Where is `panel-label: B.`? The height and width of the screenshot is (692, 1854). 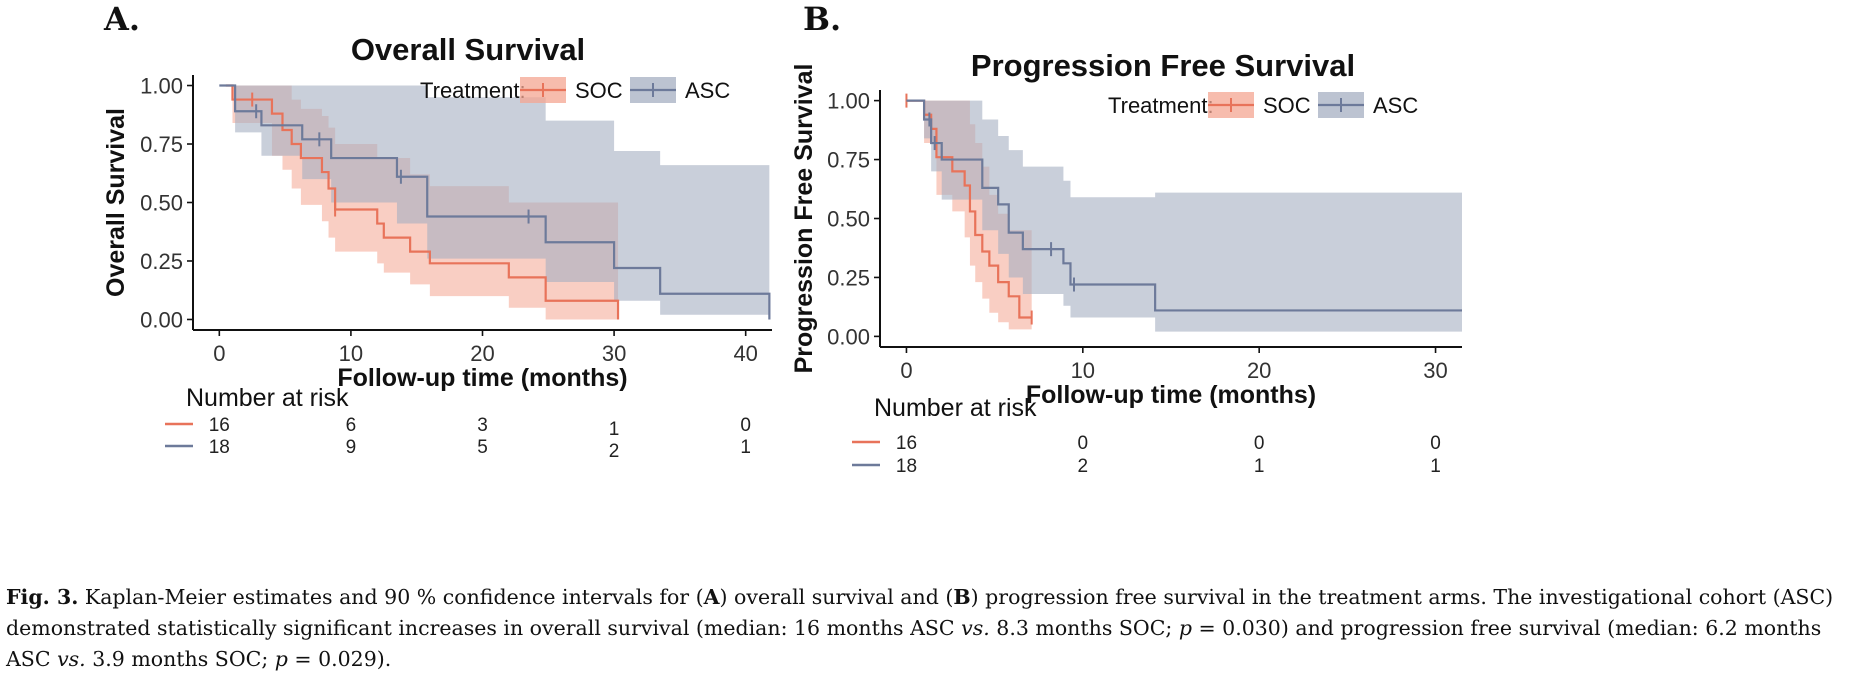
panel-label: B. is located at coordinates (822, 19).